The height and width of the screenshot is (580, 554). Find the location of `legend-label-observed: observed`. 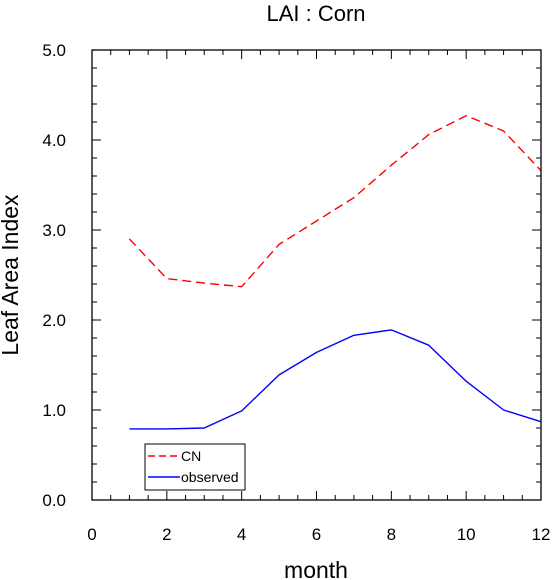

legend-label-observed: observed is located at coordinates (210, 477).